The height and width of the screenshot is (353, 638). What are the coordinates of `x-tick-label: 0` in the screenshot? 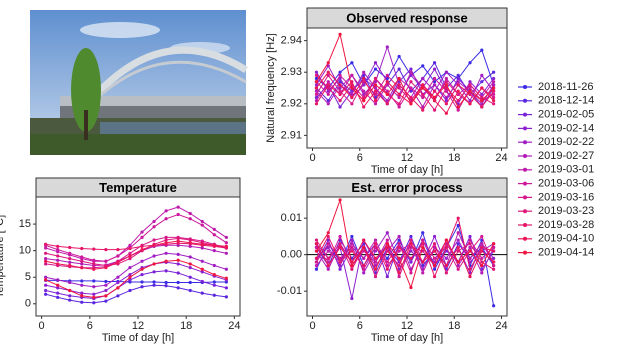 It's located at (312, 326).